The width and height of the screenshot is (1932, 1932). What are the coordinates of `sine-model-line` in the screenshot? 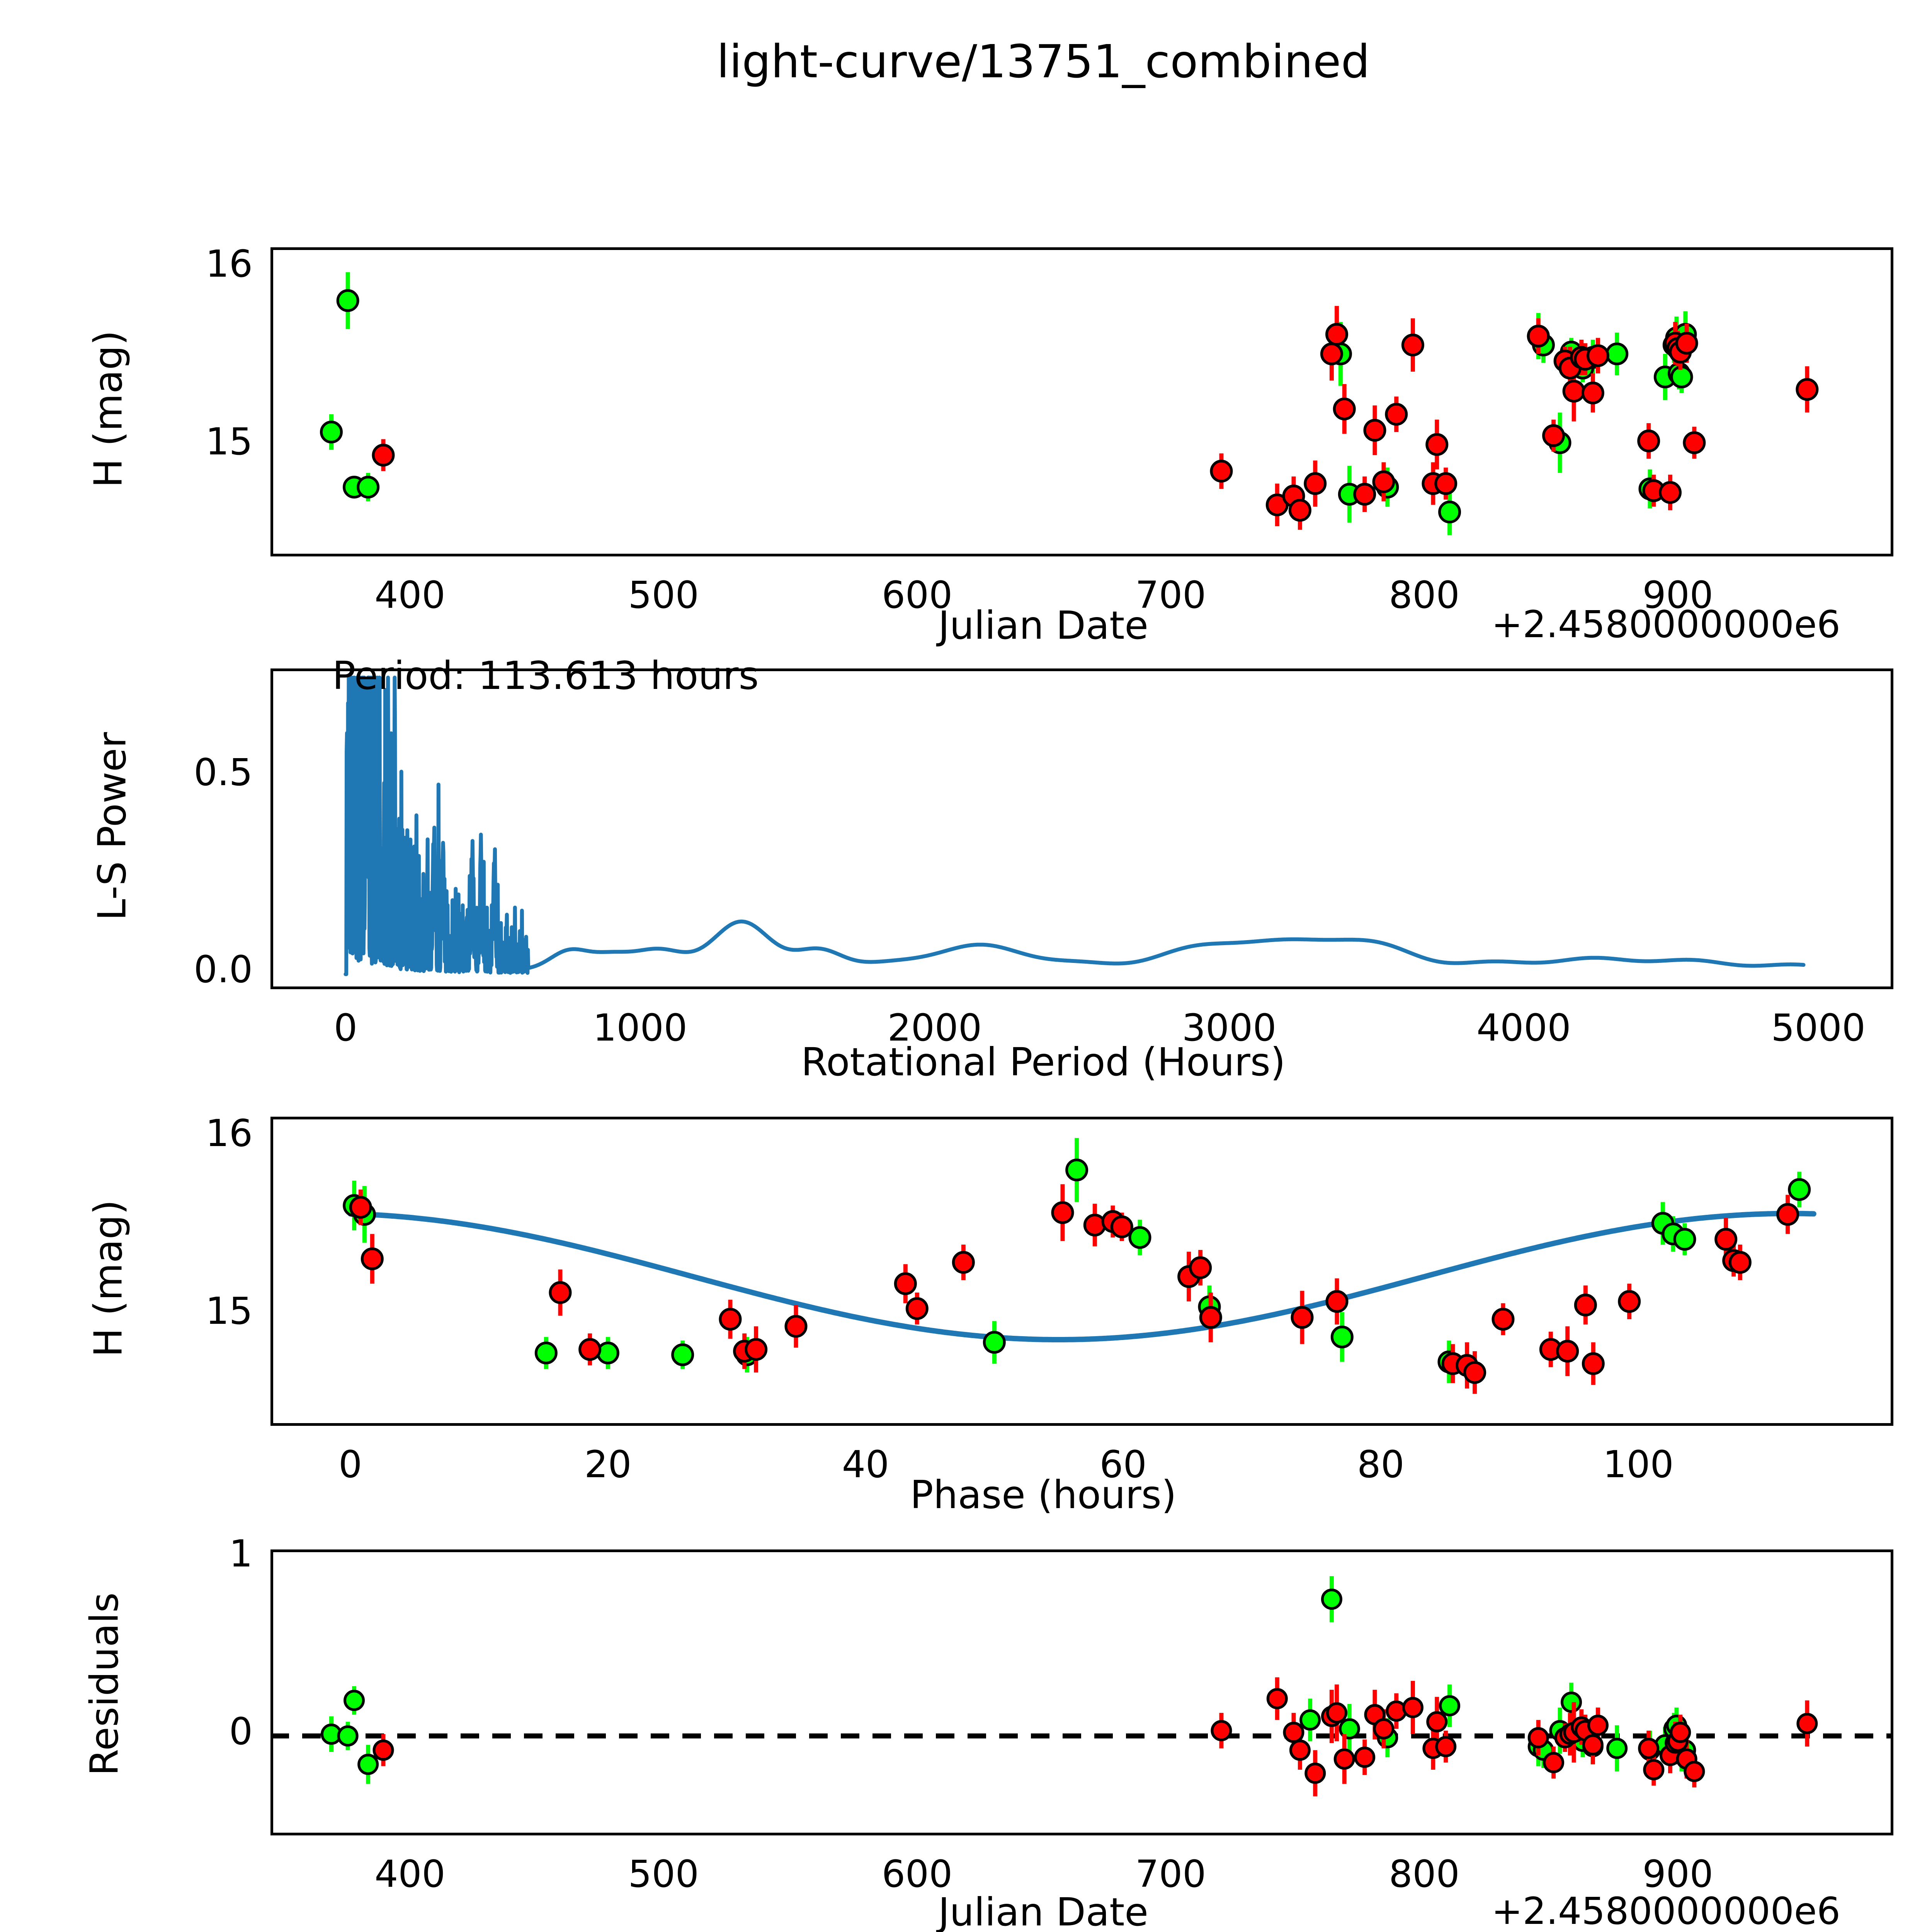 It's located at (1081, 1276).